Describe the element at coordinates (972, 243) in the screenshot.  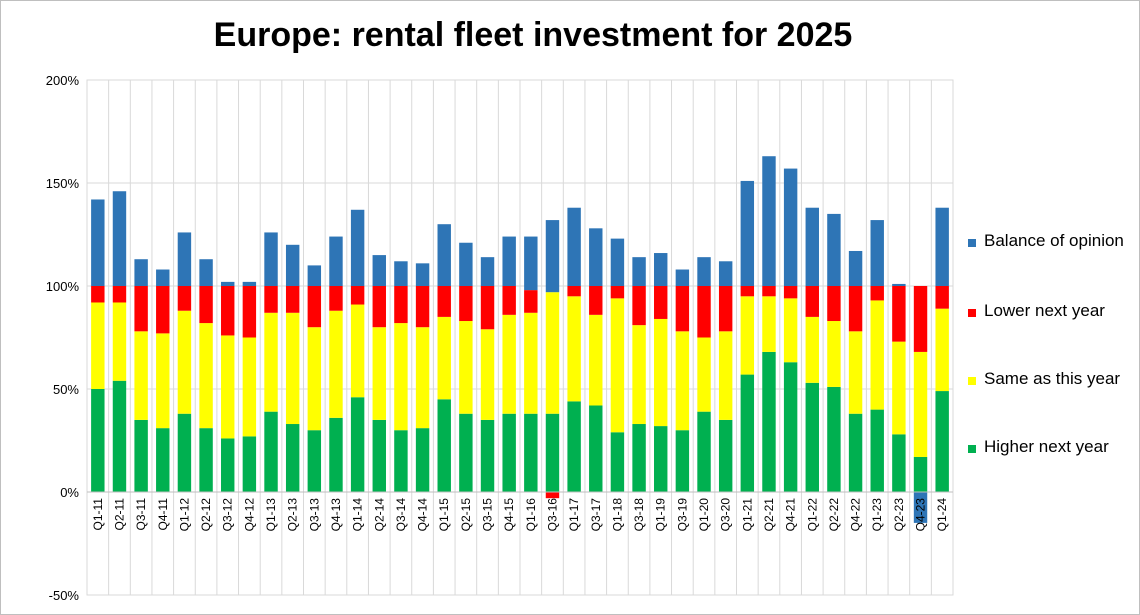
I see `legend-swatch-balance` at that location.